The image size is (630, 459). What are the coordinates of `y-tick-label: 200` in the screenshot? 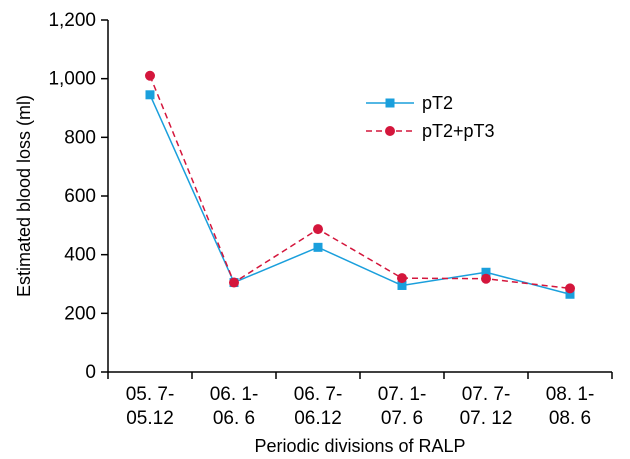 It's located at (80, 313).